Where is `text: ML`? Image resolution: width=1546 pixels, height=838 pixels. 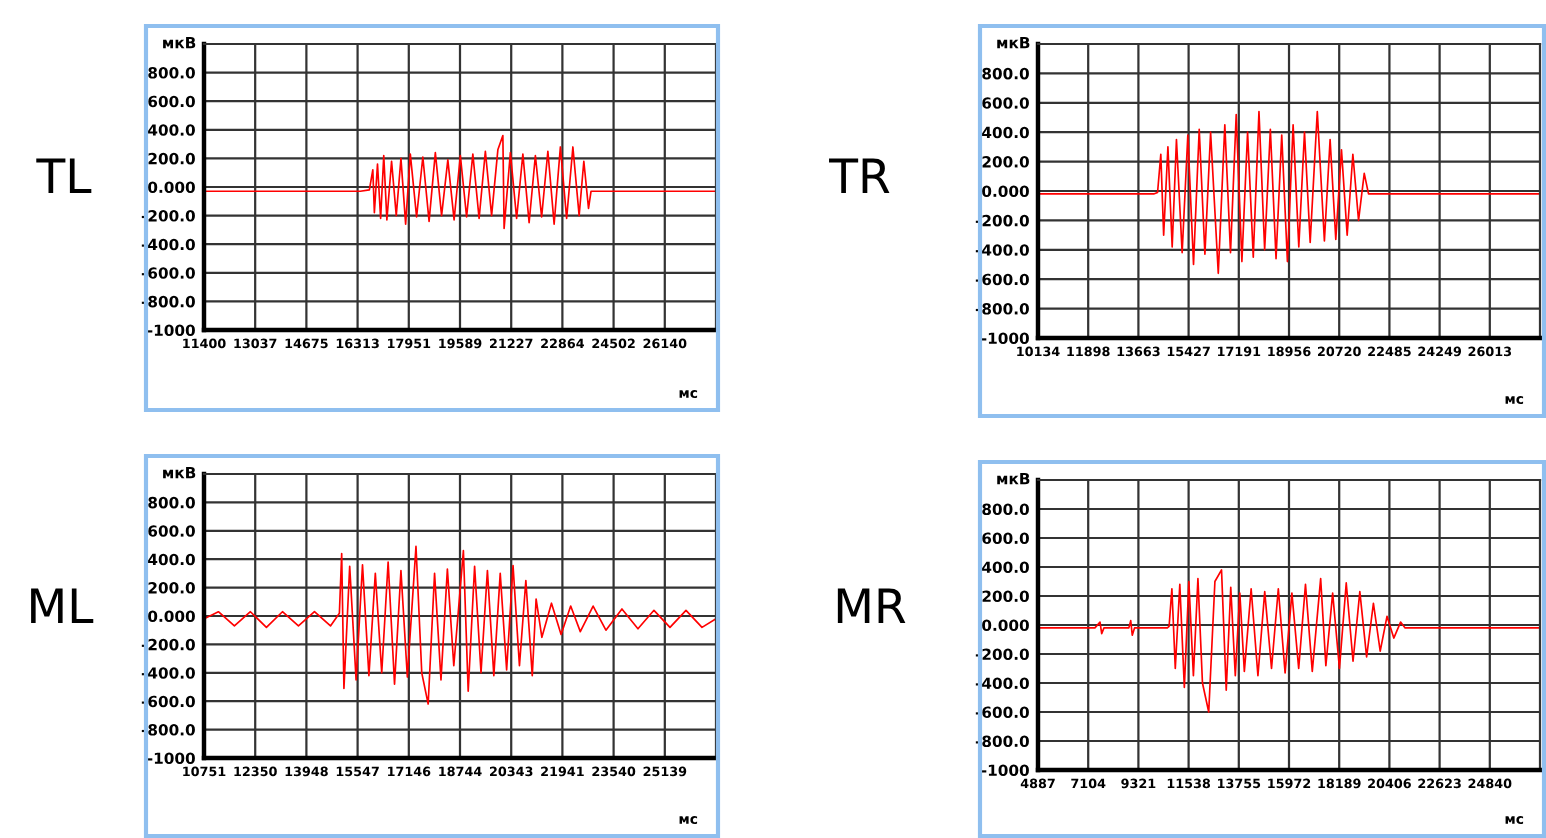 text: ML is located at coordinates (62, 606).